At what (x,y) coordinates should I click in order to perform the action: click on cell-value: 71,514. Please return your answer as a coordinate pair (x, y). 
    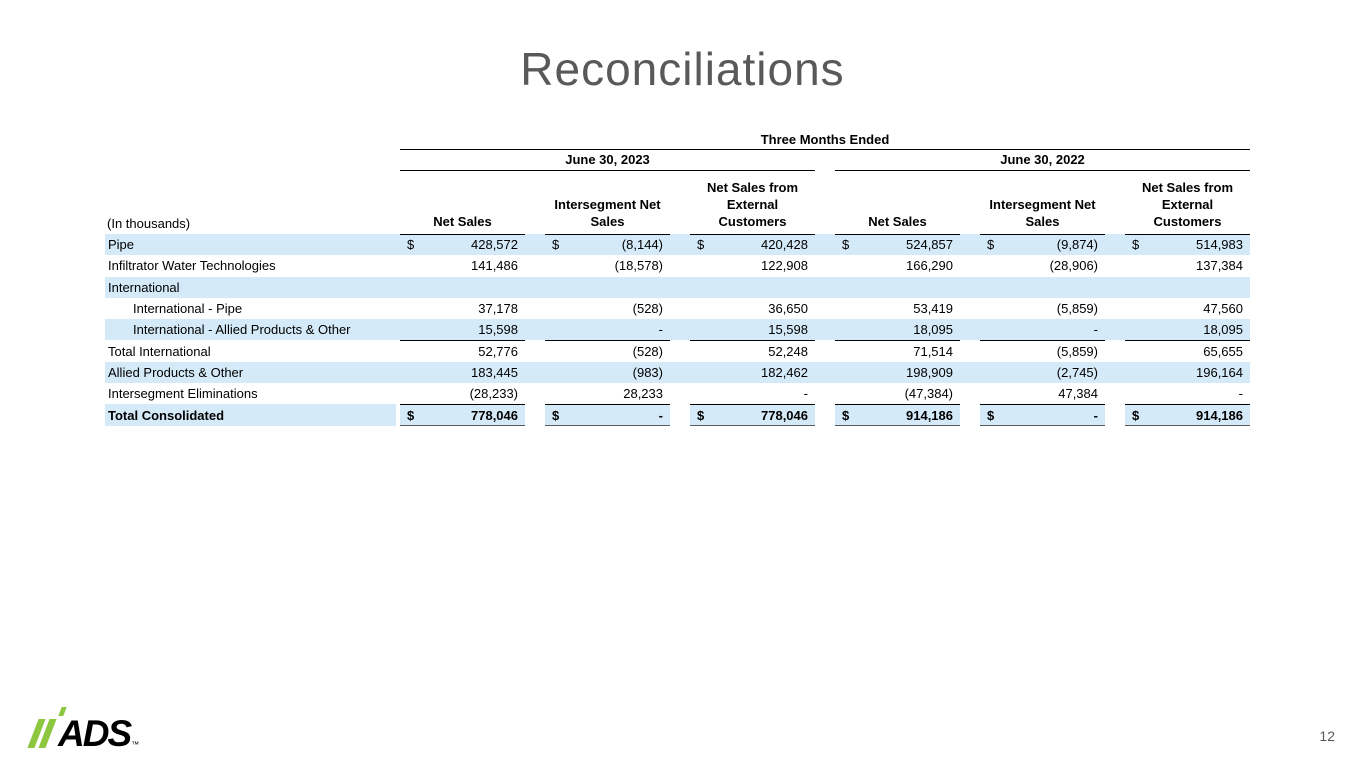
    Looking at the image, I should click on (933, 351).